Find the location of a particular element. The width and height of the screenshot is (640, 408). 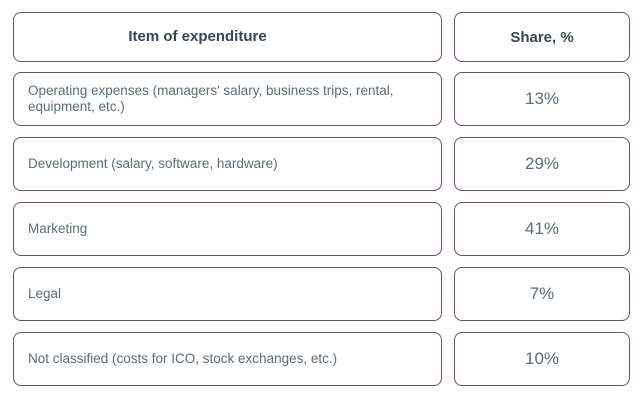

column-header-item: Item of expenditure is located at coordinates (227, 37).